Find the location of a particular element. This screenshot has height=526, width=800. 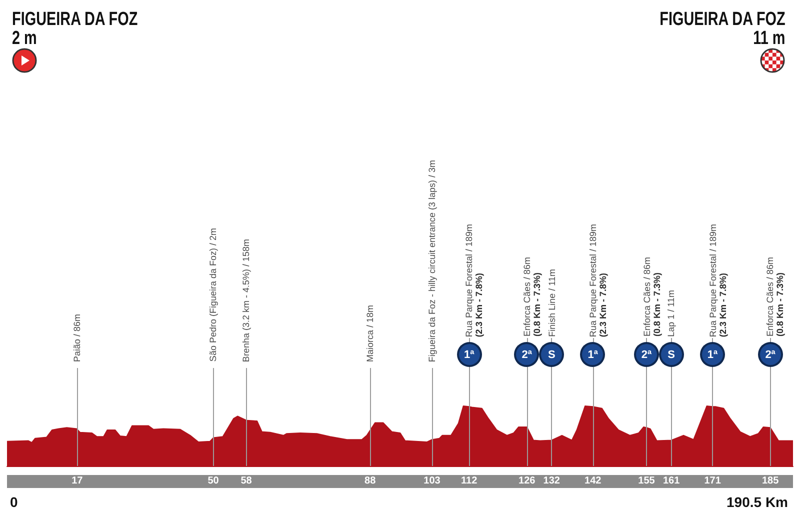

x-tick-label: 58 is located at coordinates (246, 481).